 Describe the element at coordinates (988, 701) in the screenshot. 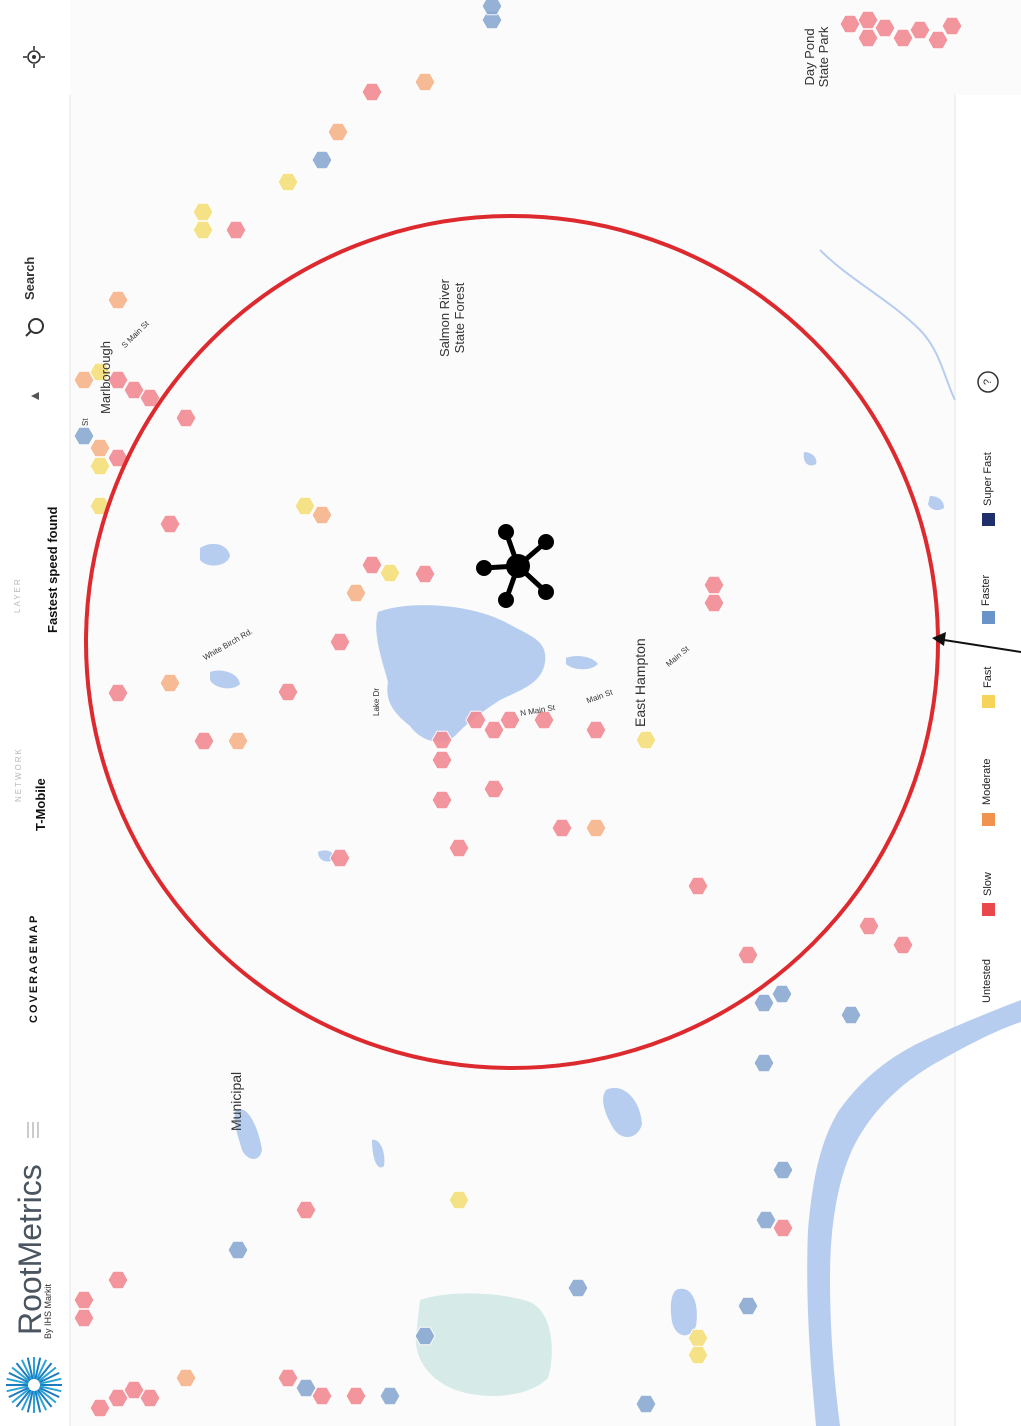

I see `legend-swatch-fast` at that location.